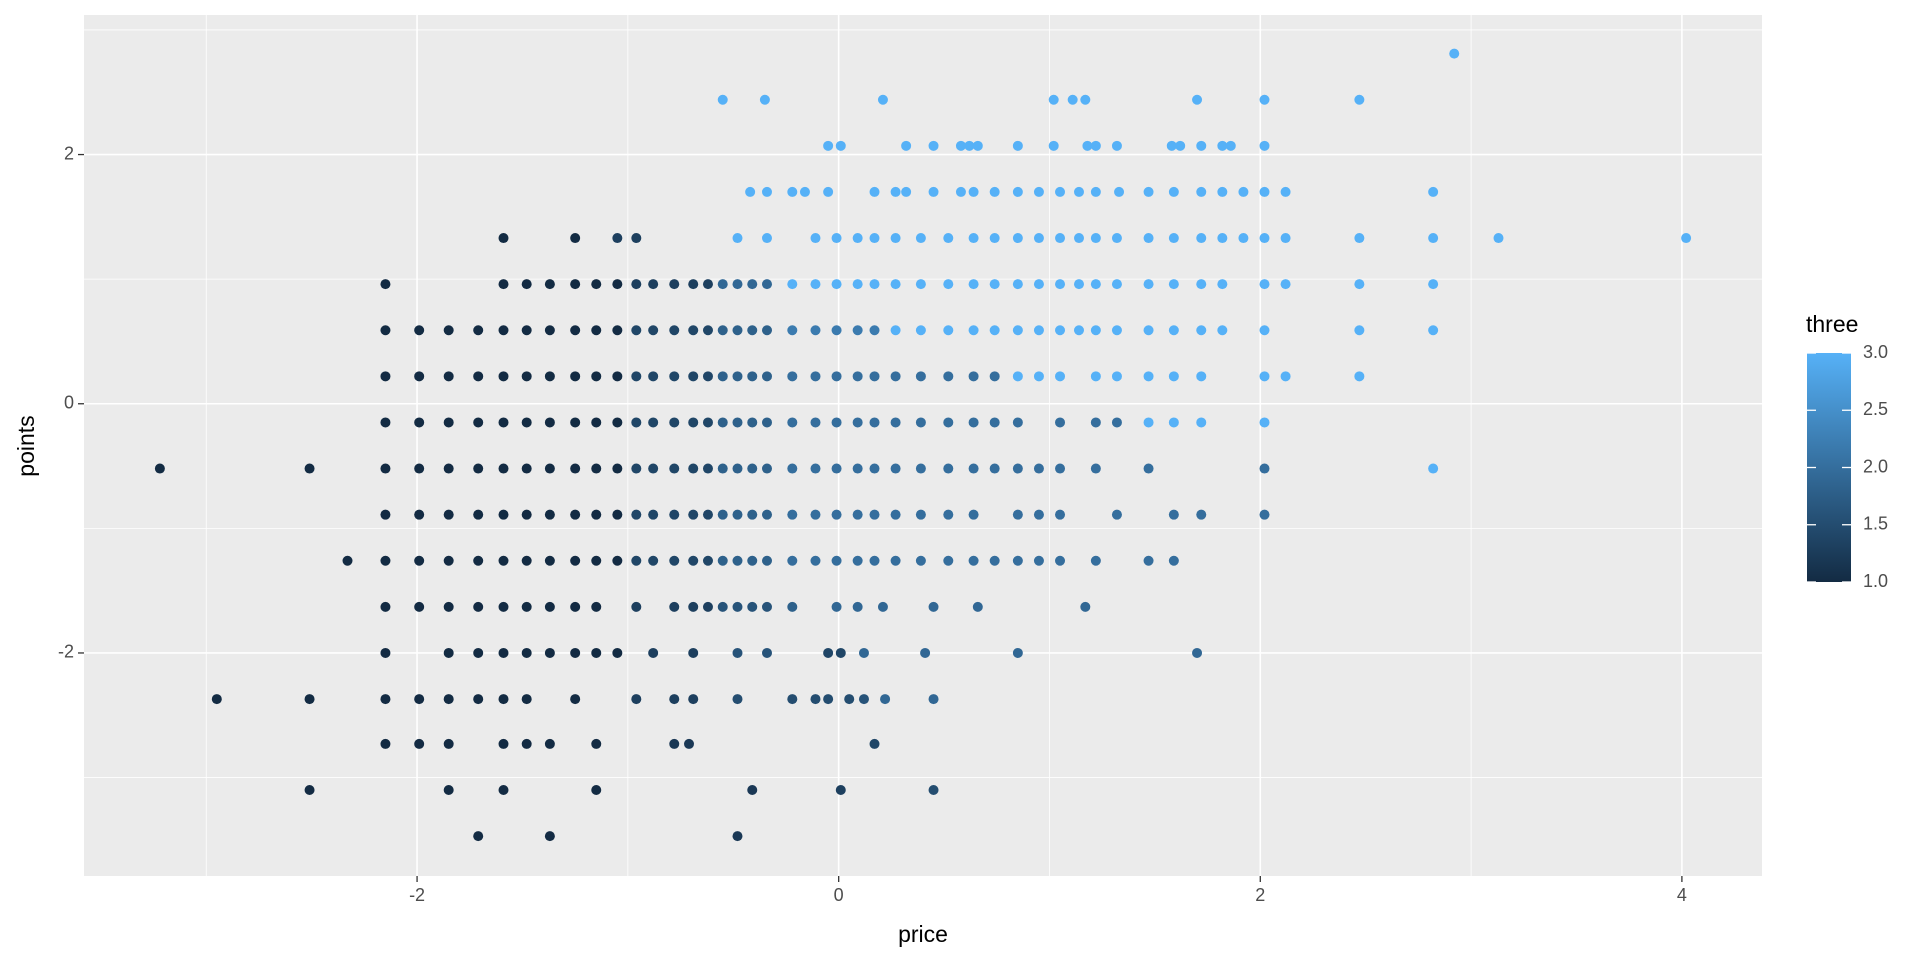  I want to click on legend-tick-label: 3.0, so click(1875, 352).